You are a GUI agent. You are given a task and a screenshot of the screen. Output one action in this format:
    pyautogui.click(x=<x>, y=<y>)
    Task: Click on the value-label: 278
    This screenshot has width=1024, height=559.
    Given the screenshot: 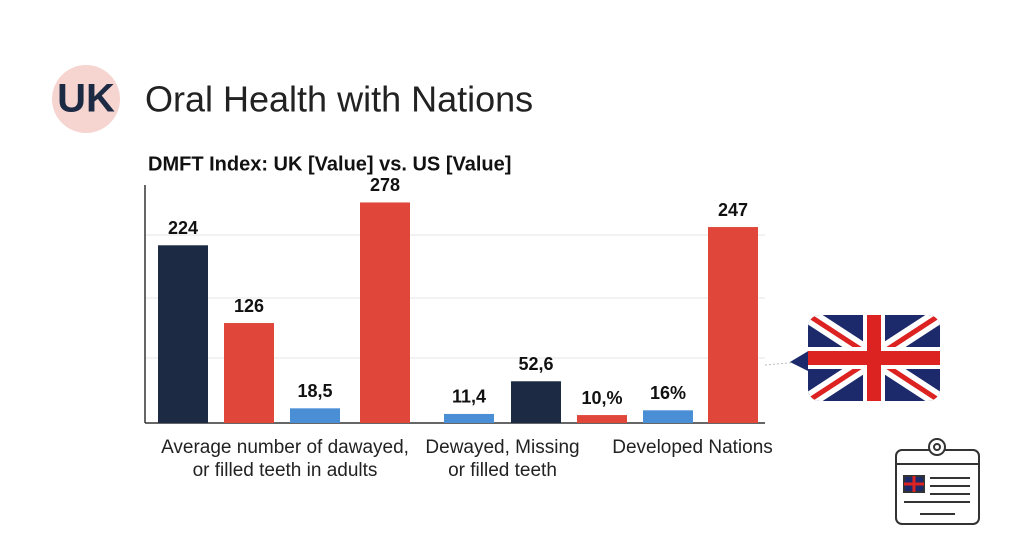 What is the action you would take?
    pyautogui.click(x=385, y=185)
    